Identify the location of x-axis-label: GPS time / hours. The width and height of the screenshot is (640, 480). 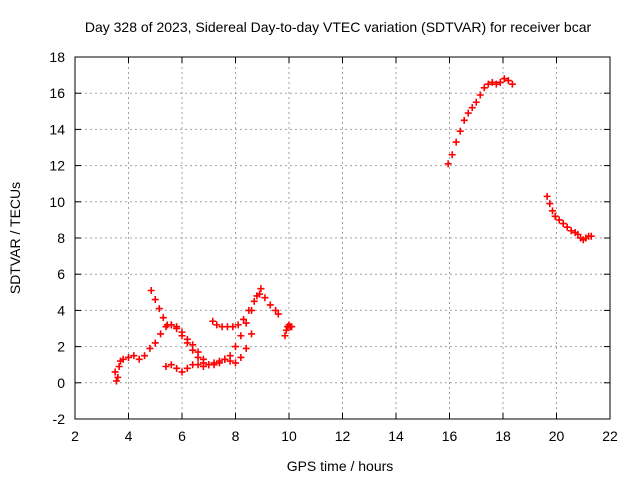
(340, 466).